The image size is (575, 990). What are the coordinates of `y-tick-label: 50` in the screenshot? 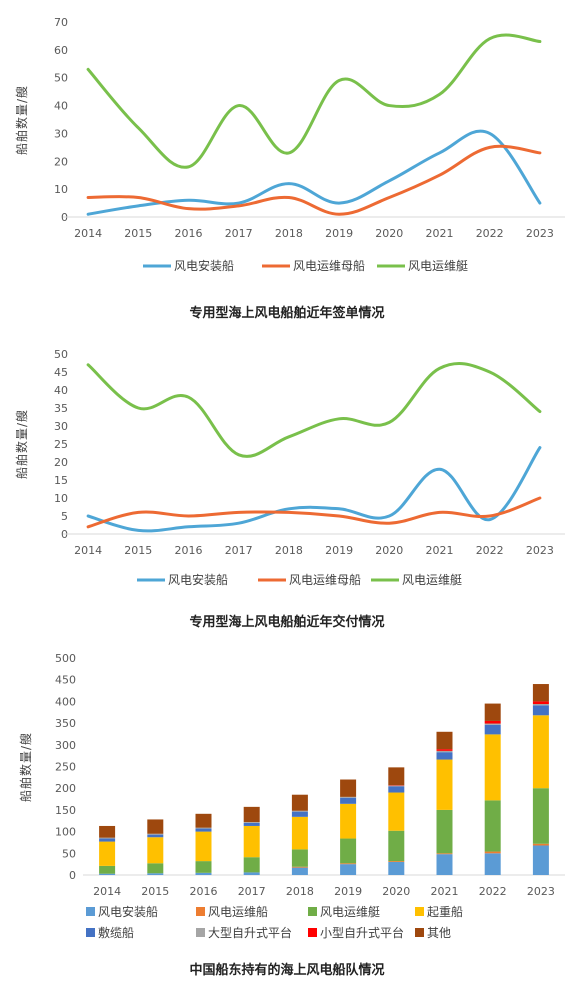 It's located at (61, 354).